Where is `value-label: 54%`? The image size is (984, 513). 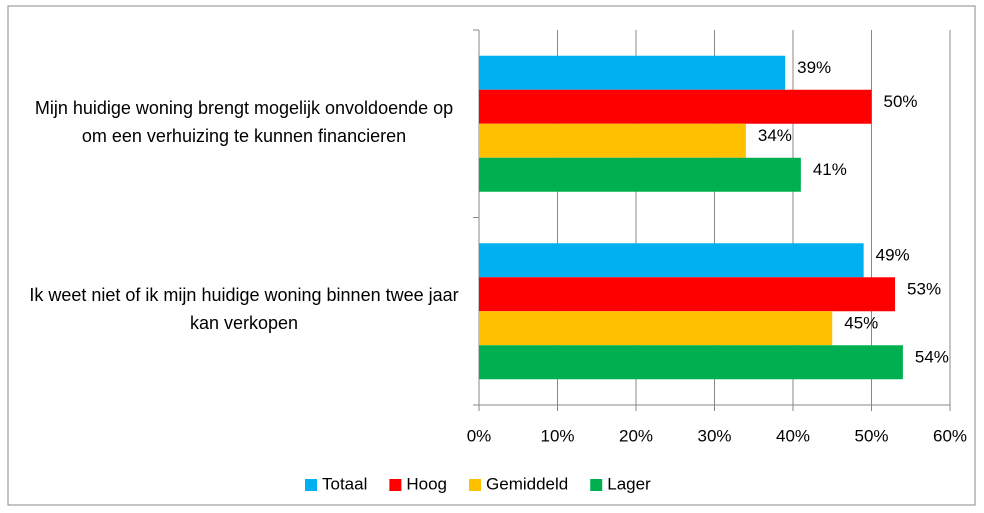 value-label: 54% is located at coordinates (932, 357).